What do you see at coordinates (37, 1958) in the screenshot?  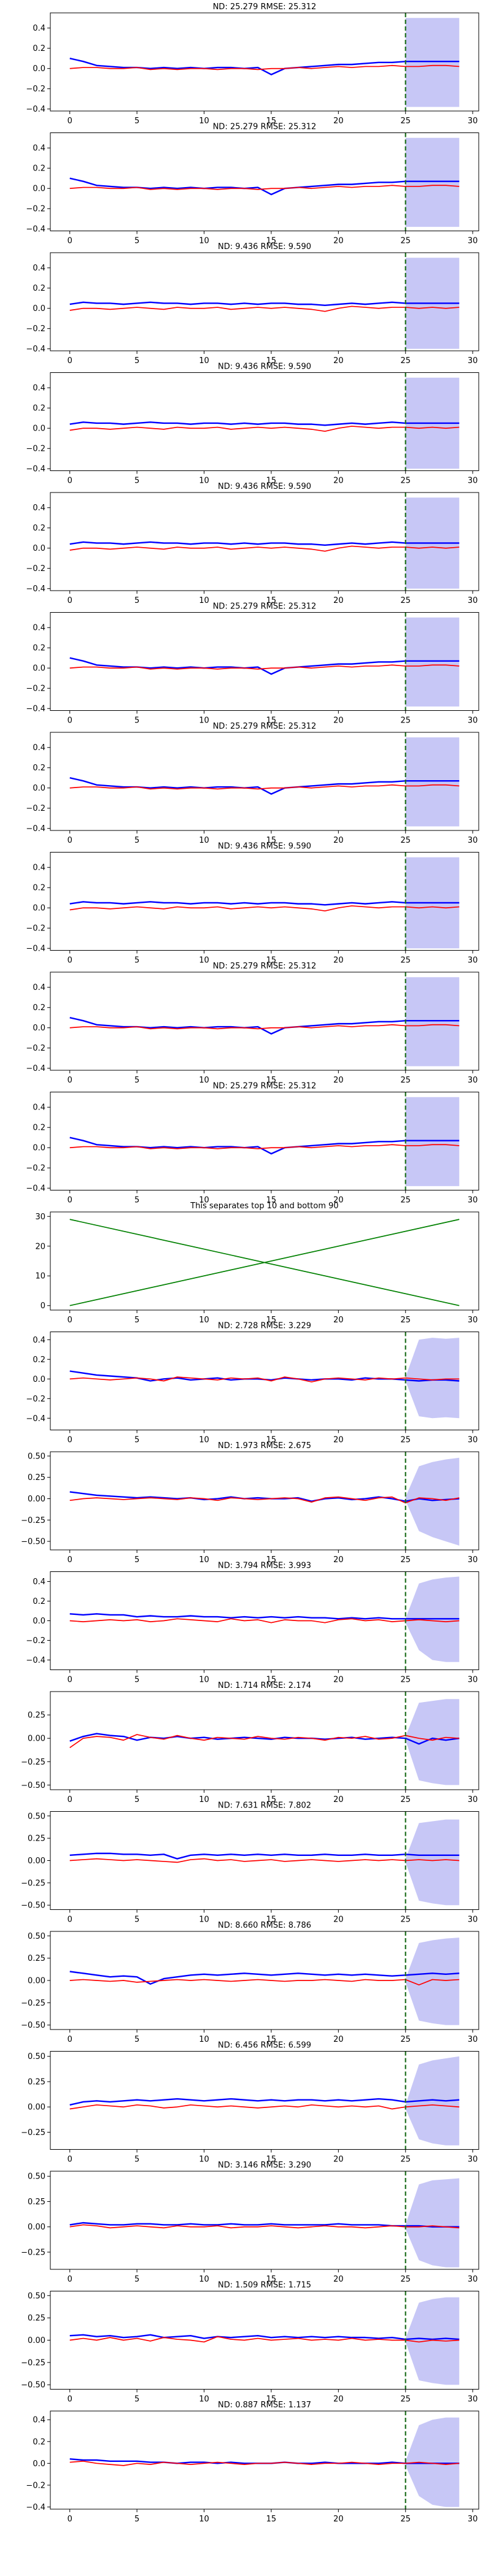 I see `y-tick-label: 0.25` at bounding box center [37, 1958].